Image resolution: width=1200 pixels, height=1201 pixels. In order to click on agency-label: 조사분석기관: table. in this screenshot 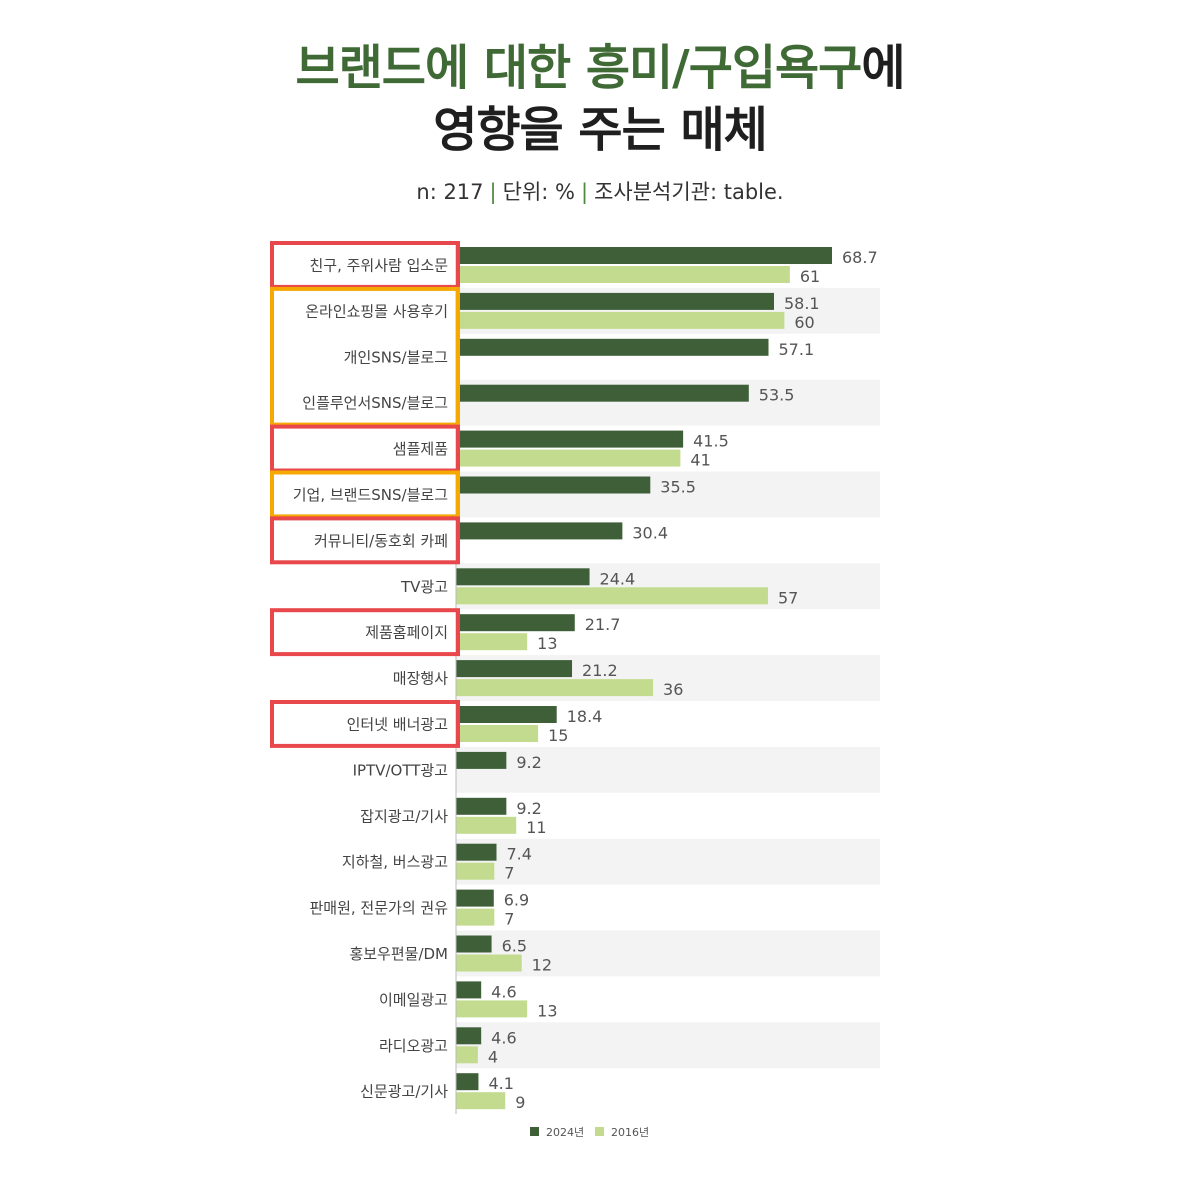, I will do `click(689, 192)`.